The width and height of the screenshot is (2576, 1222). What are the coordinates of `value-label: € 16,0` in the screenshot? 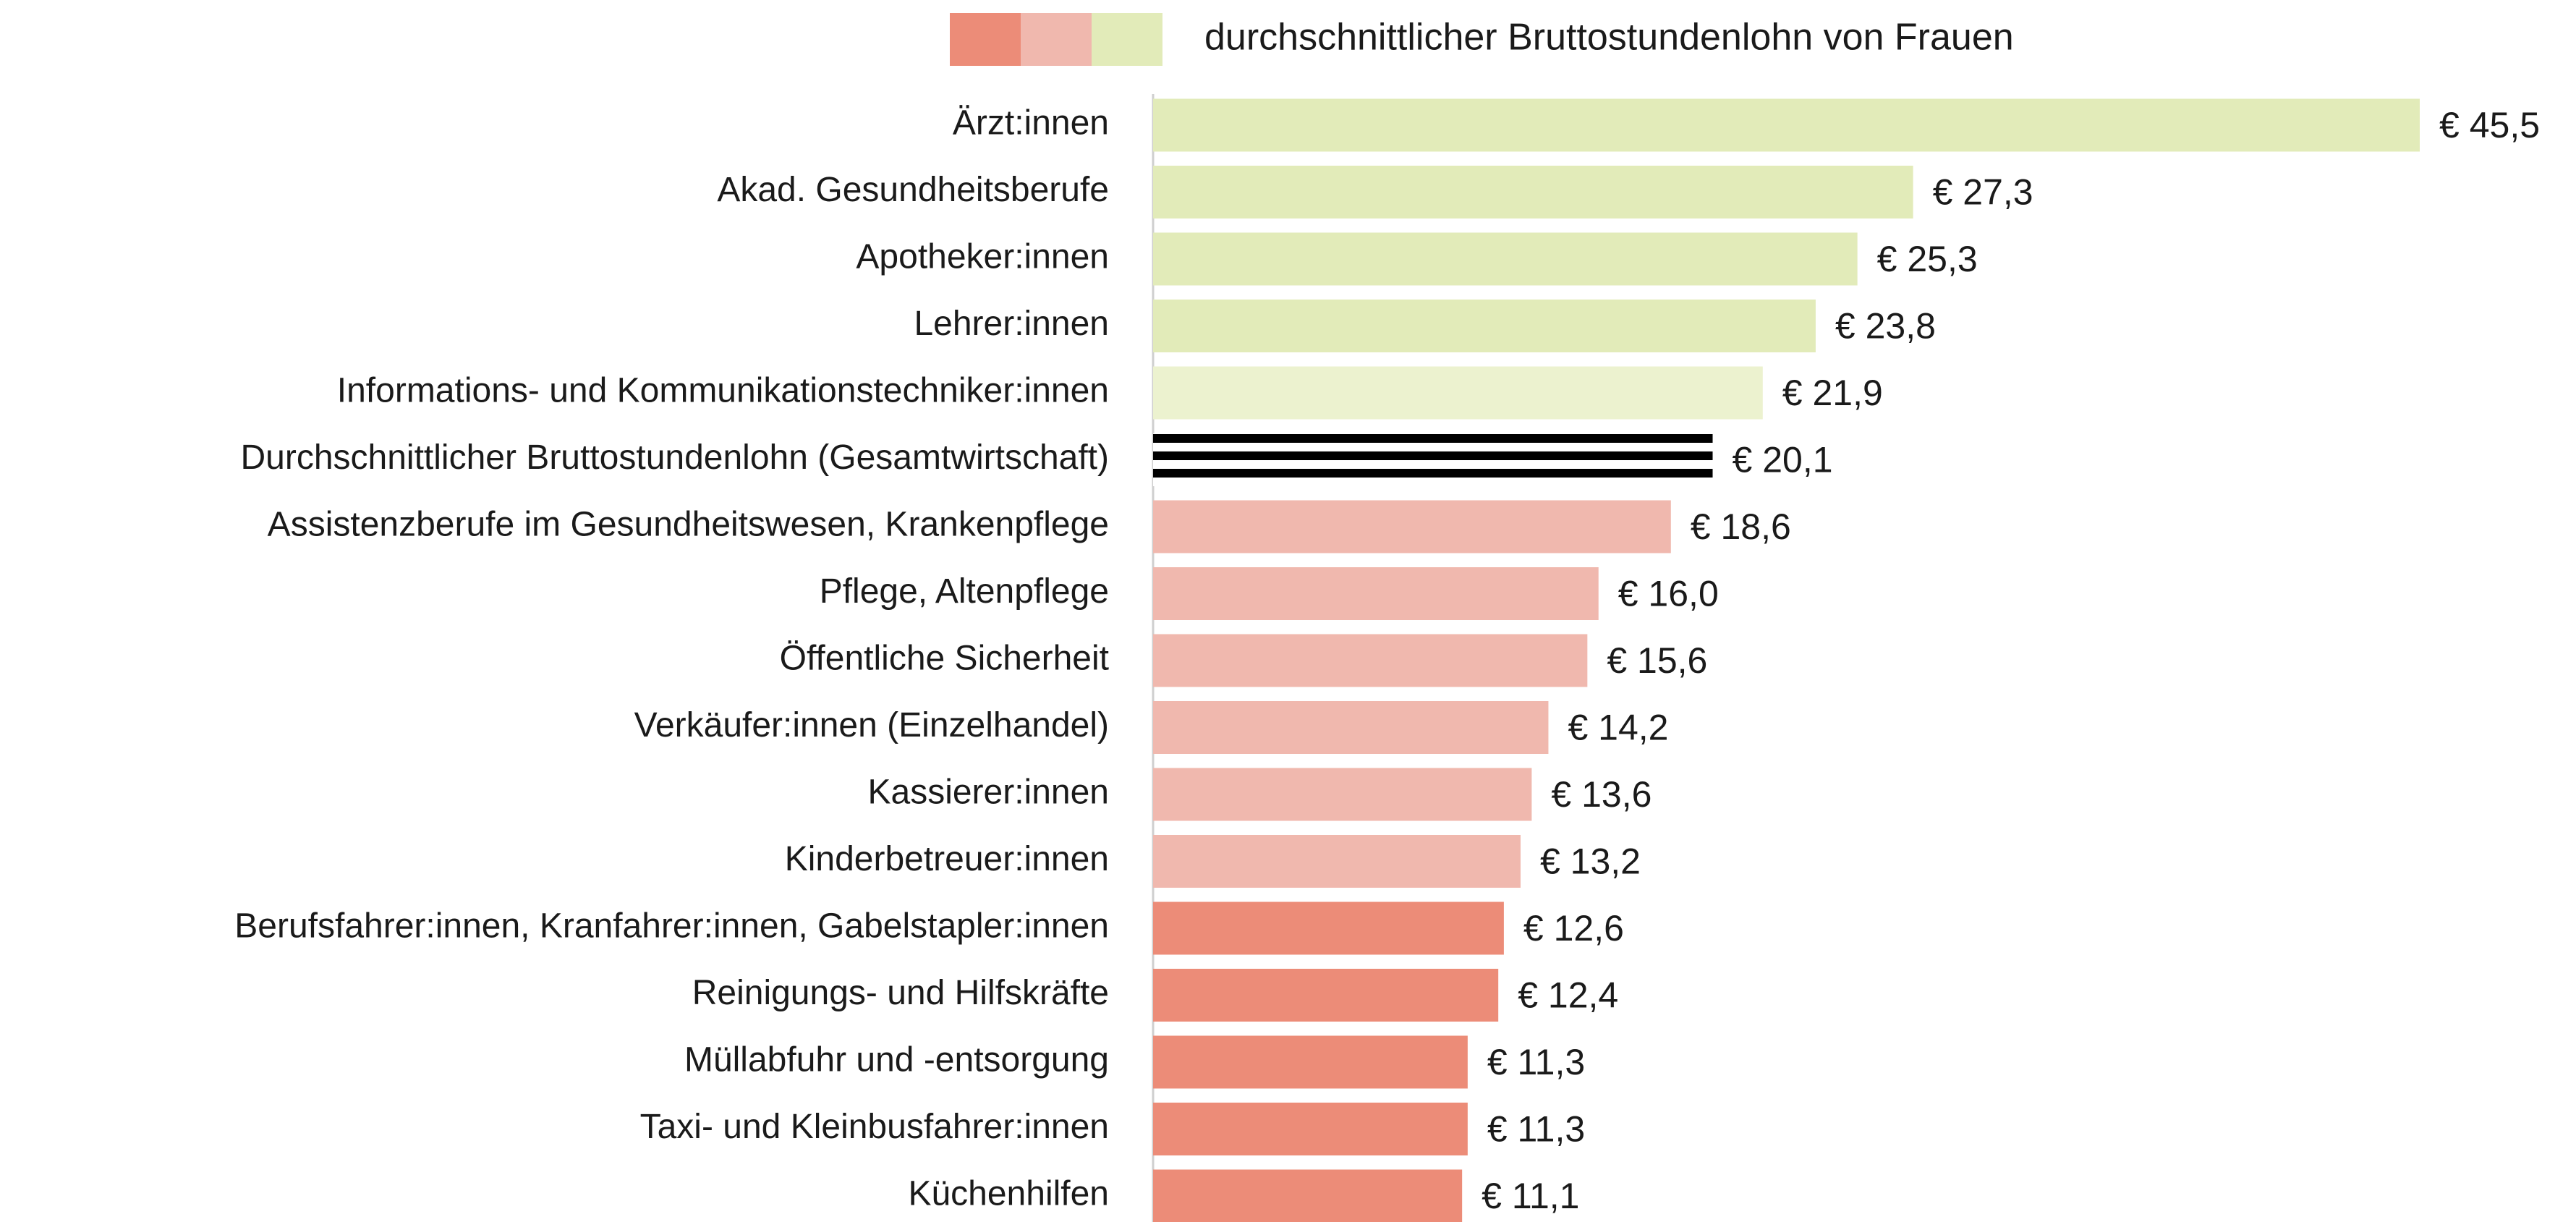 It's located at (1668, 594).